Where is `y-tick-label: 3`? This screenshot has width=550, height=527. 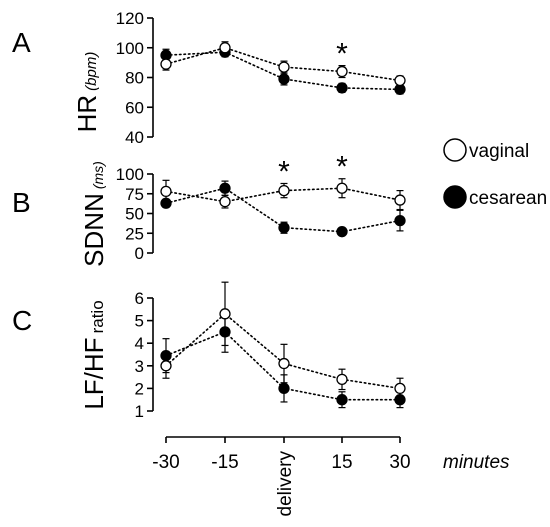 y-tick-label: 3 is located at coordinates (139, 366).